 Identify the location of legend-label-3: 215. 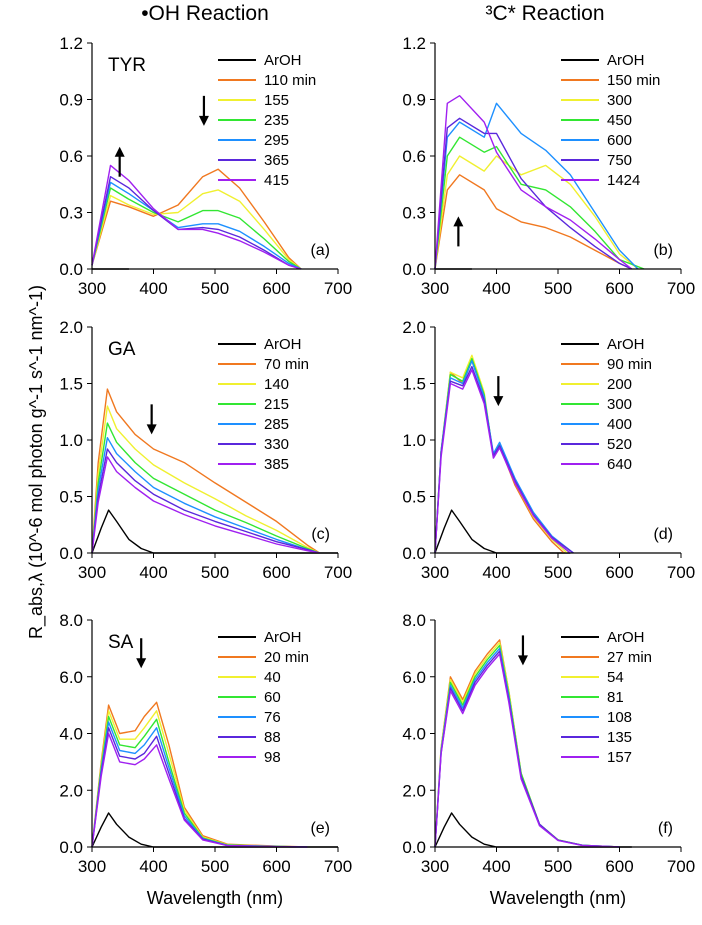
(276, 404).